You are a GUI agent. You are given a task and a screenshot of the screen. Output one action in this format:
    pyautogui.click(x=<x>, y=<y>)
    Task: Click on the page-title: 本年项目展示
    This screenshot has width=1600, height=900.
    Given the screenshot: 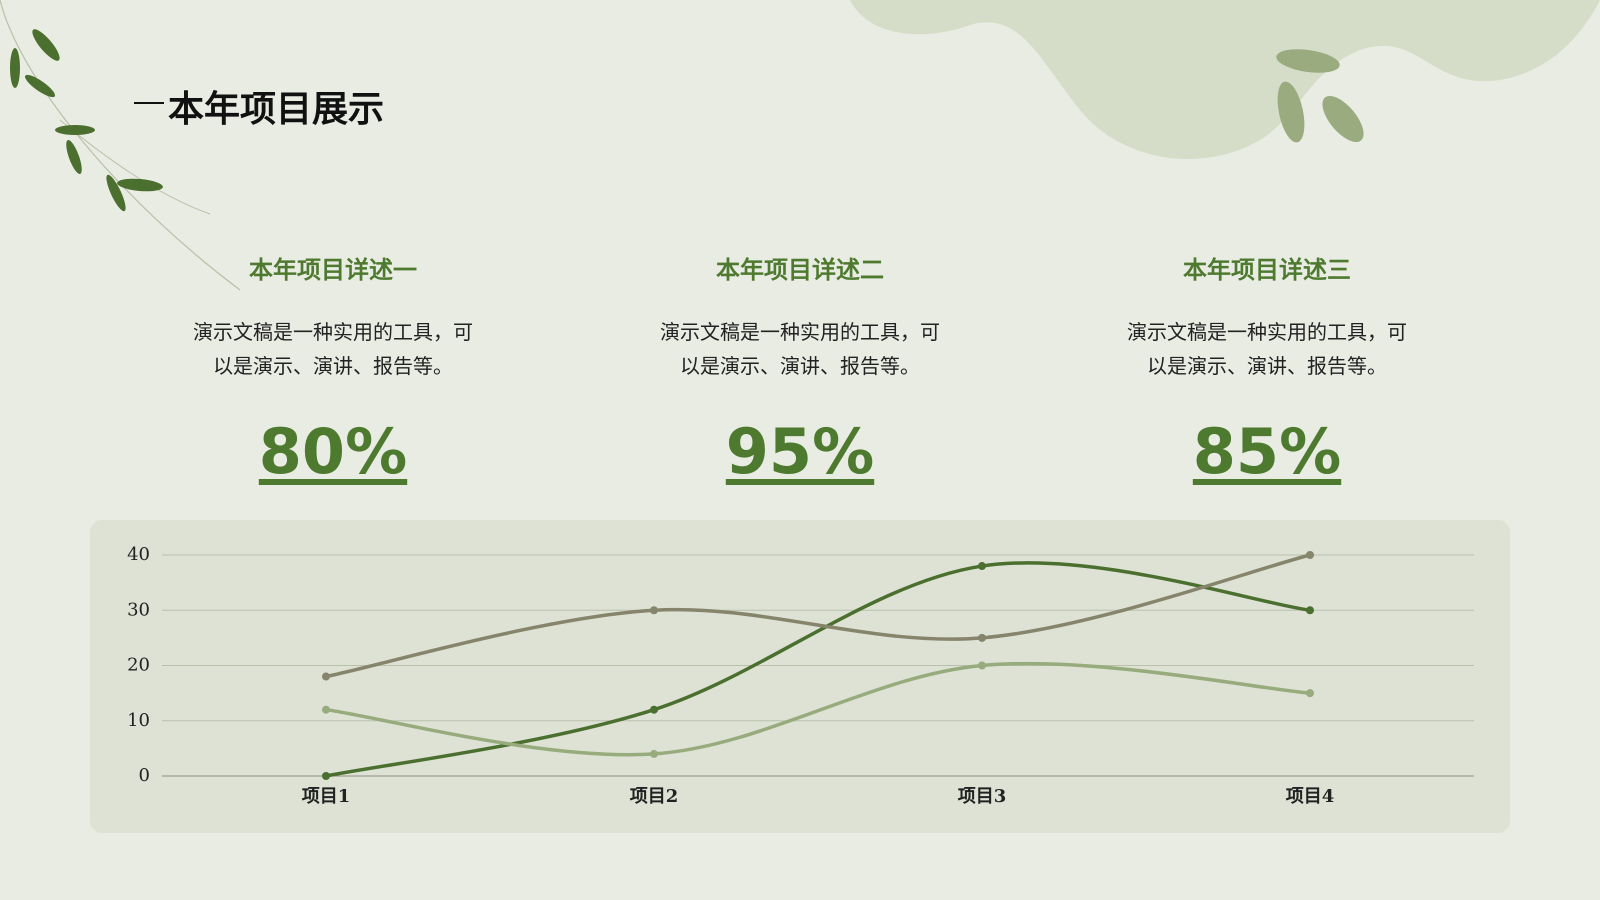 What is the action you would take?
    pyautogui.click(x=276, y=109)
    